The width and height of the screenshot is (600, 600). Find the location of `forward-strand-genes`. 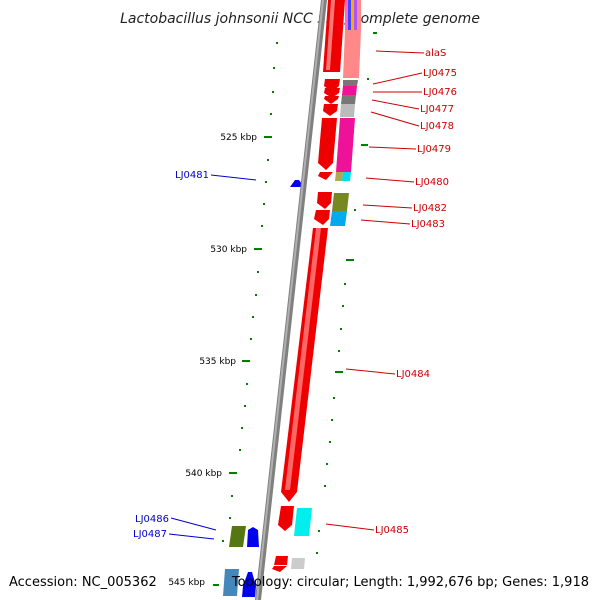

forward-strand-genes is located at coordinates (308, 286).